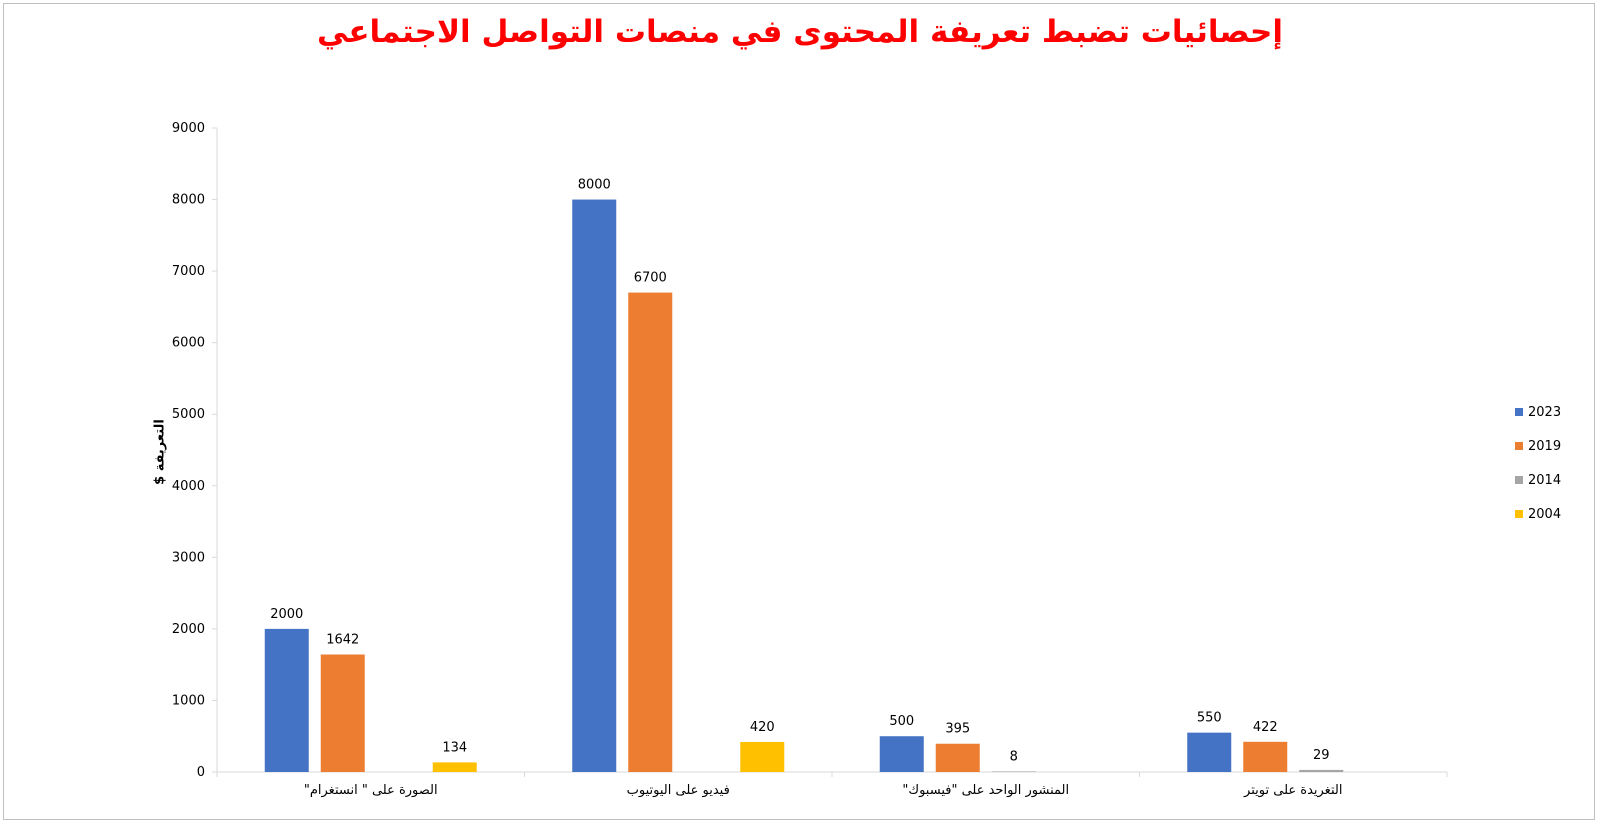 The height and width of the screenshot is (824, 1600). Describe the element at coordinates (201, 772) in the screenshot. I see `y-tick-label: 0` at that location.